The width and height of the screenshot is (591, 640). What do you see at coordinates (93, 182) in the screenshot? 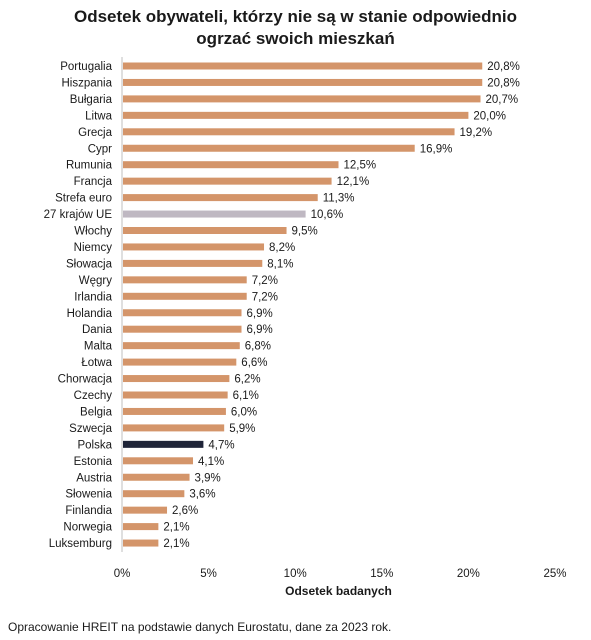
I see `category-label: Francja` at bounding box center [93, 182].